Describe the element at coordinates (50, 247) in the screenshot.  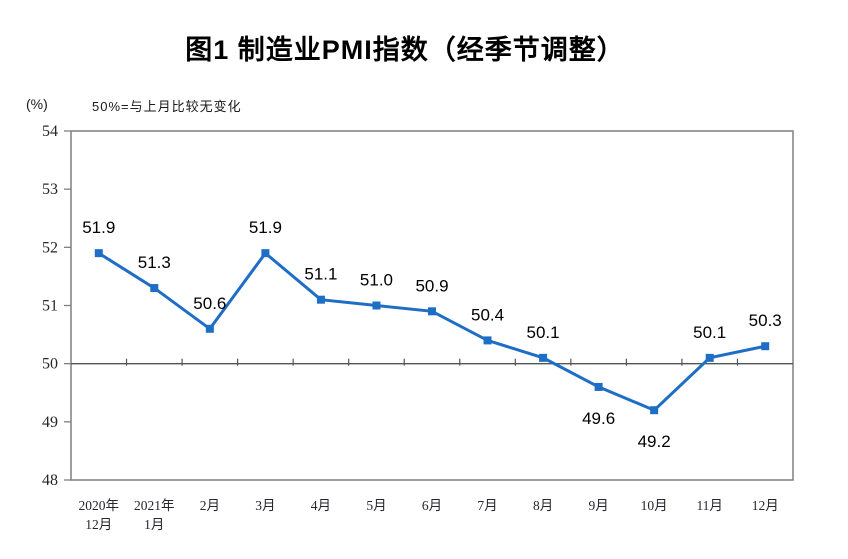
I see `y-axis-tick-label: 52` at that location.